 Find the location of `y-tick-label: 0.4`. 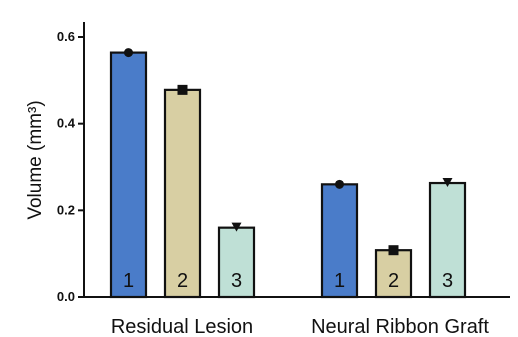

y-tick-label: 0.4 is located at coordinates (66, 123).